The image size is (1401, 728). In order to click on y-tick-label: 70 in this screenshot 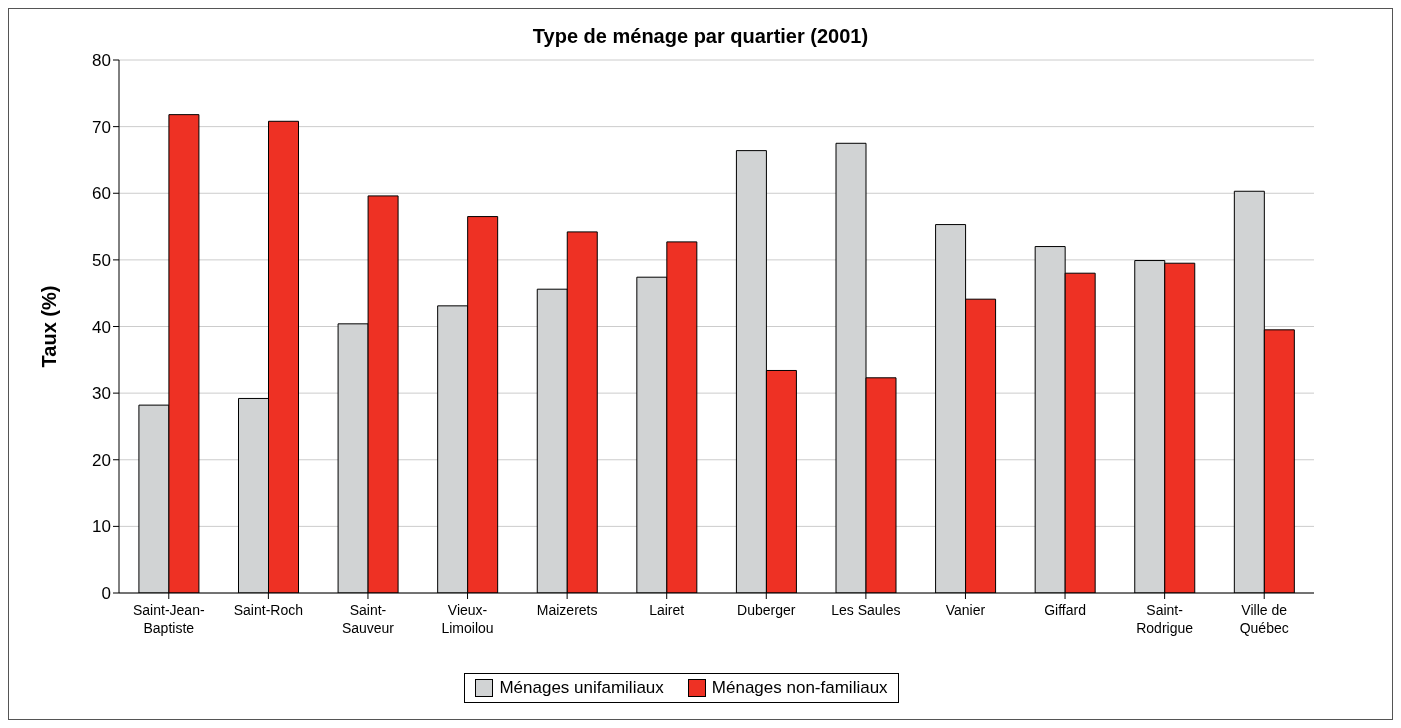, I will do `click(101, 127)`.